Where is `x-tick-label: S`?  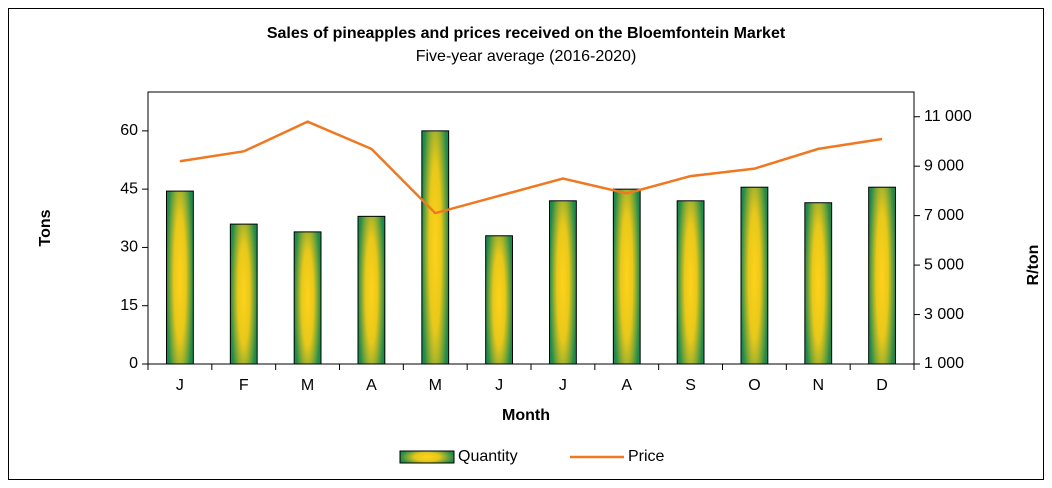 x-tick-label: S is located at coordinates (690, 385).